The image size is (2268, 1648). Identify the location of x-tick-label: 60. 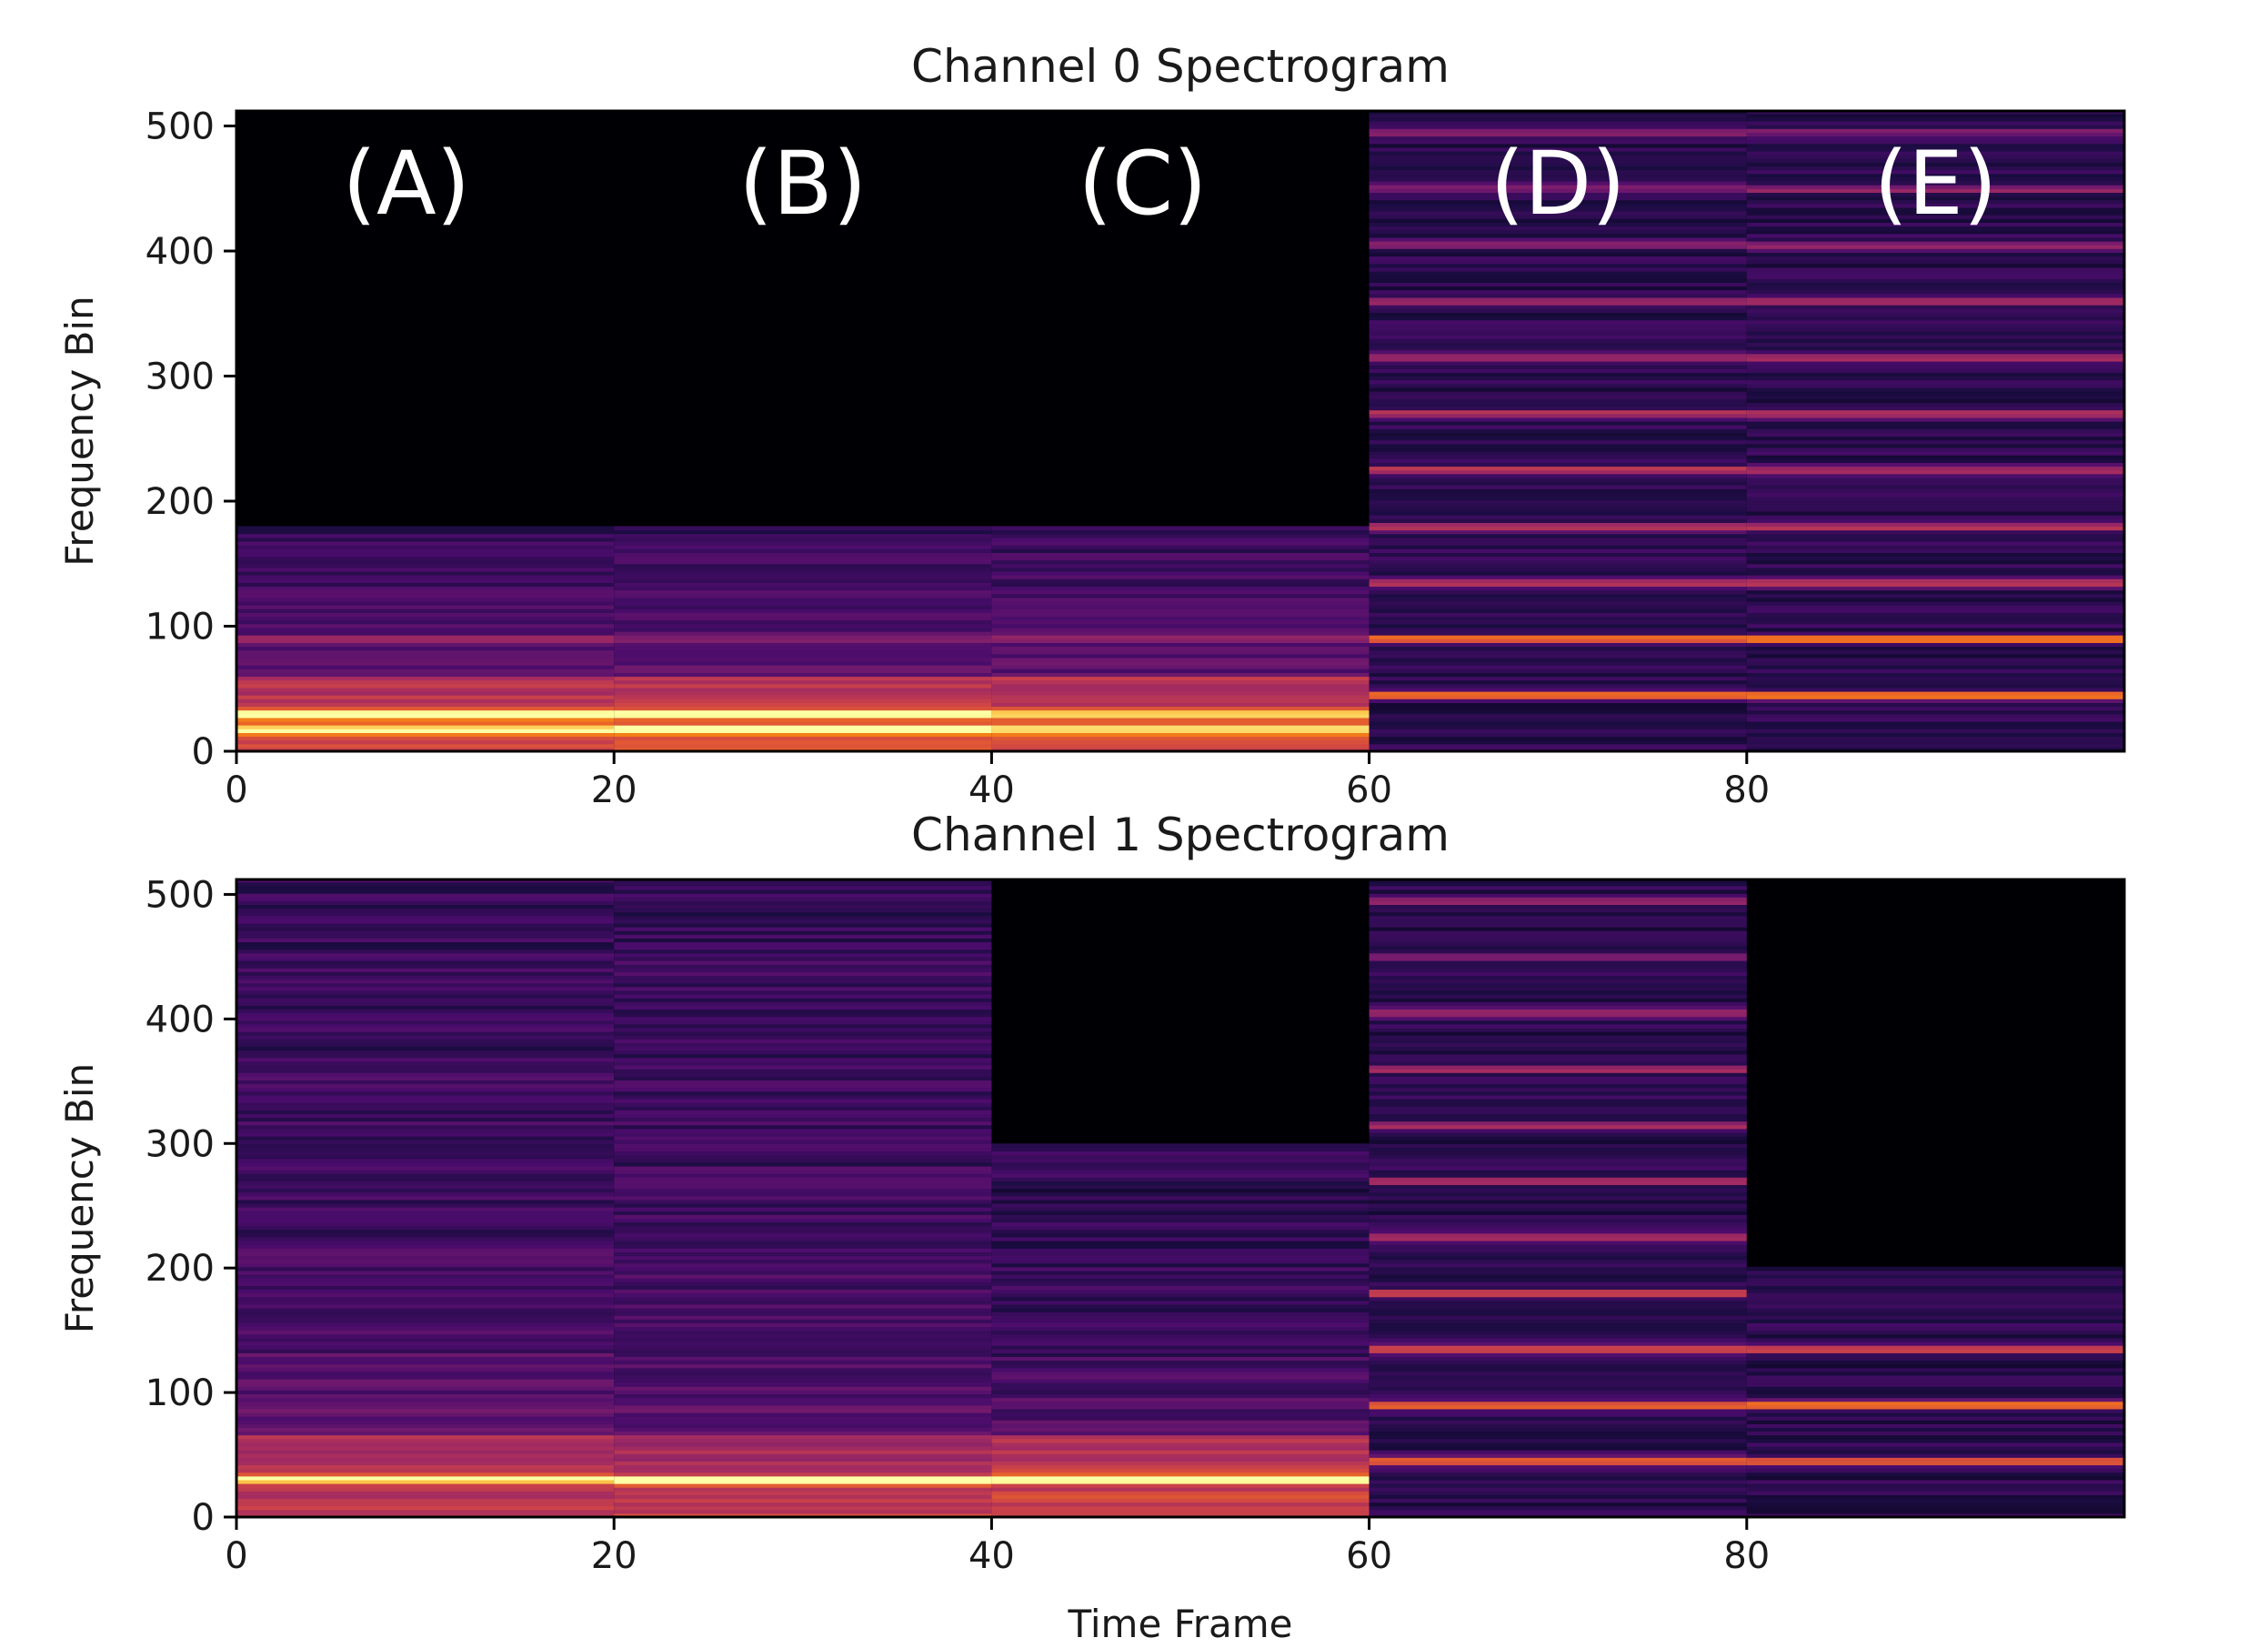
(1369, 1556).